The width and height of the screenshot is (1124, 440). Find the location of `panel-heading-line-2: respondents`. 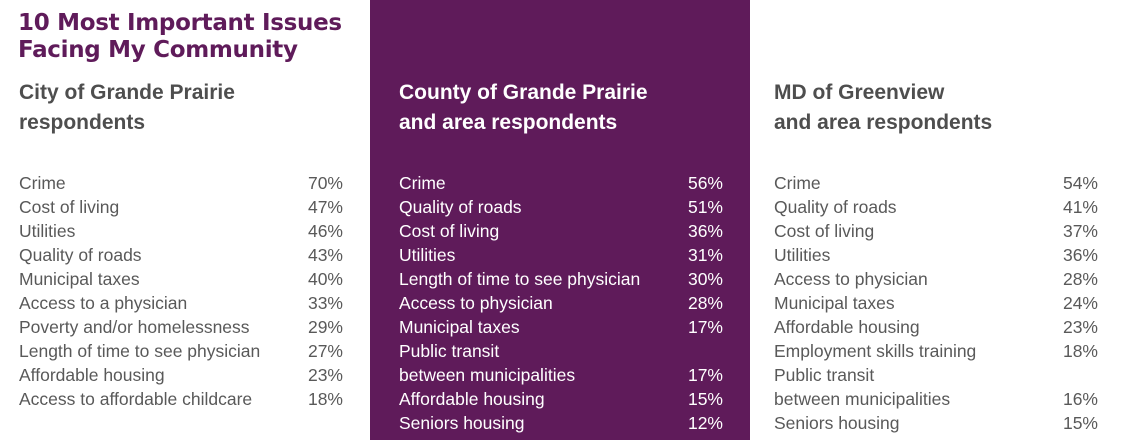

panel-heading-line-2: respondents is located at coordinates (82, 122).